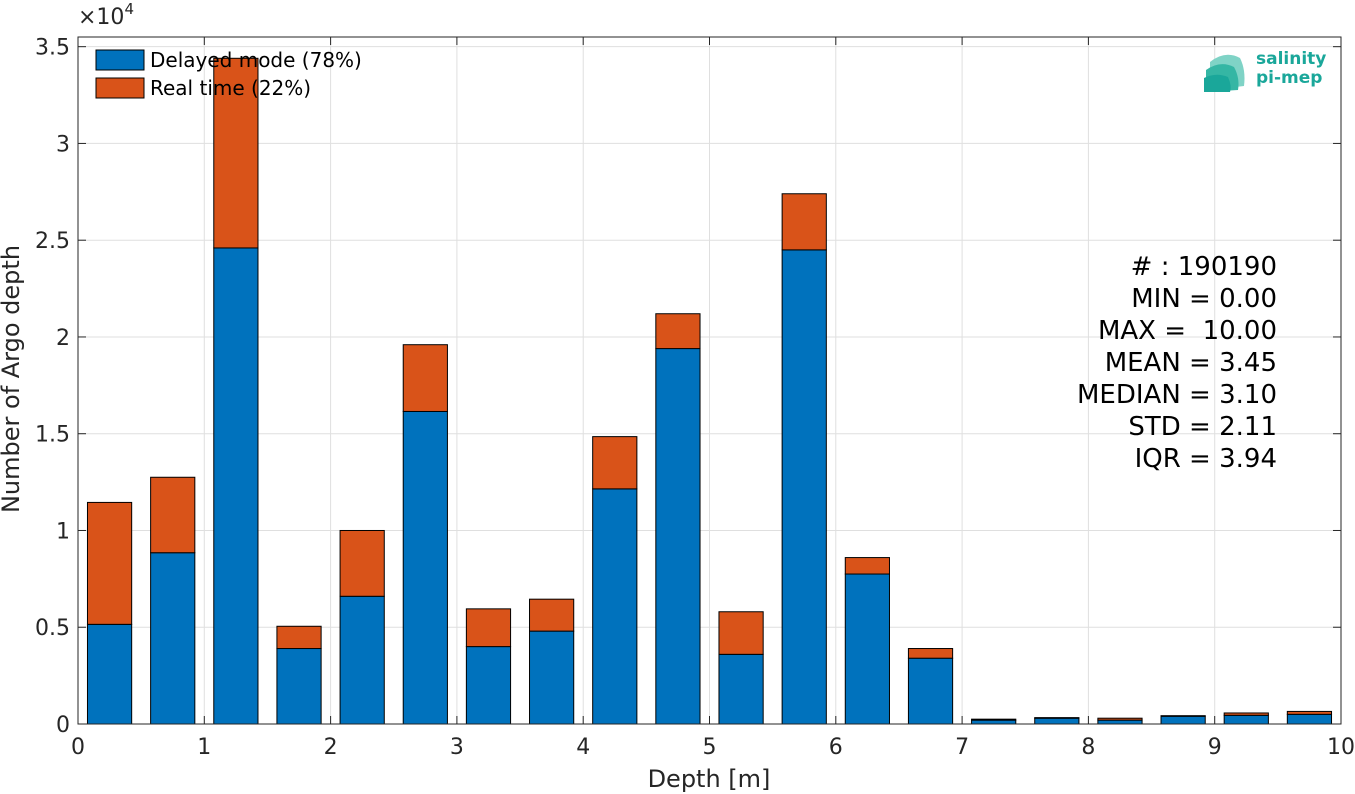  I want to click on legend-label-delayed: Delayed mode (78%), so click(256, 60).